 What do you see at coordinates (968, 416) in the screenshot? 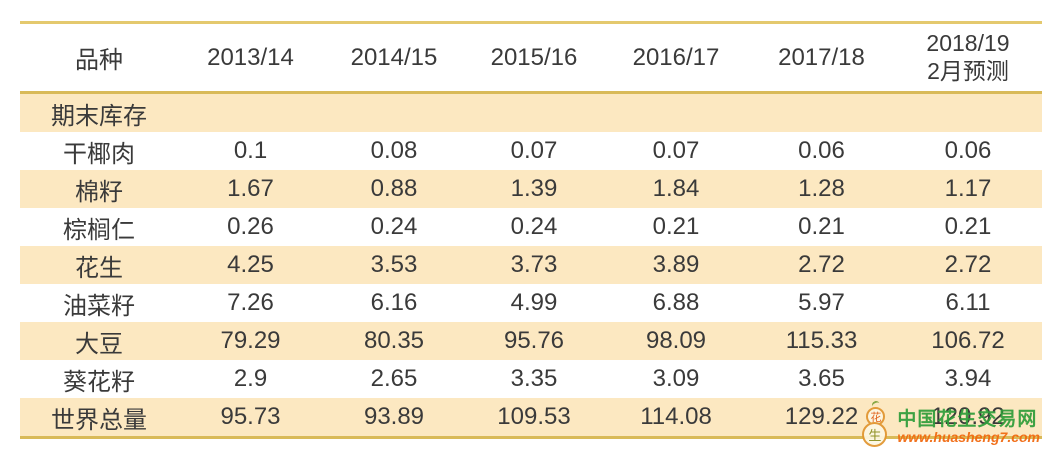
I see `value-cell: 120.92` at bounding box center [968, 416].